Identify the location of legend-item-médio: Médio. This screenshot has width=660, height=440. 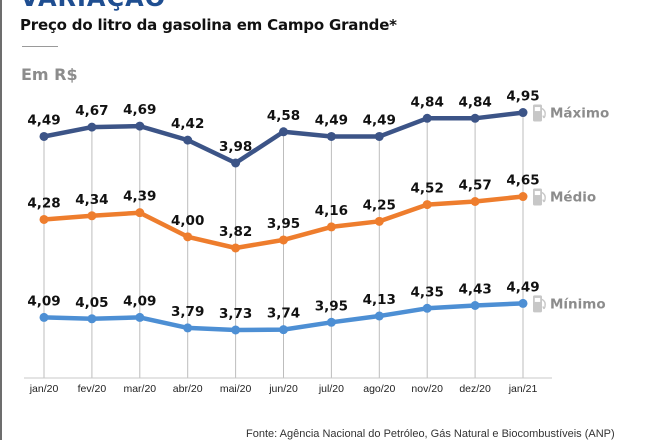
(564, 197).